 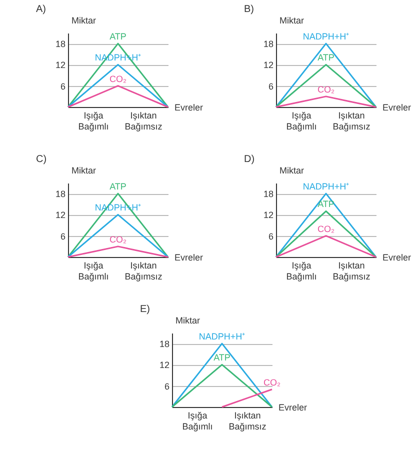 I want to click on chart-title: C), so click(x=41, y=159).